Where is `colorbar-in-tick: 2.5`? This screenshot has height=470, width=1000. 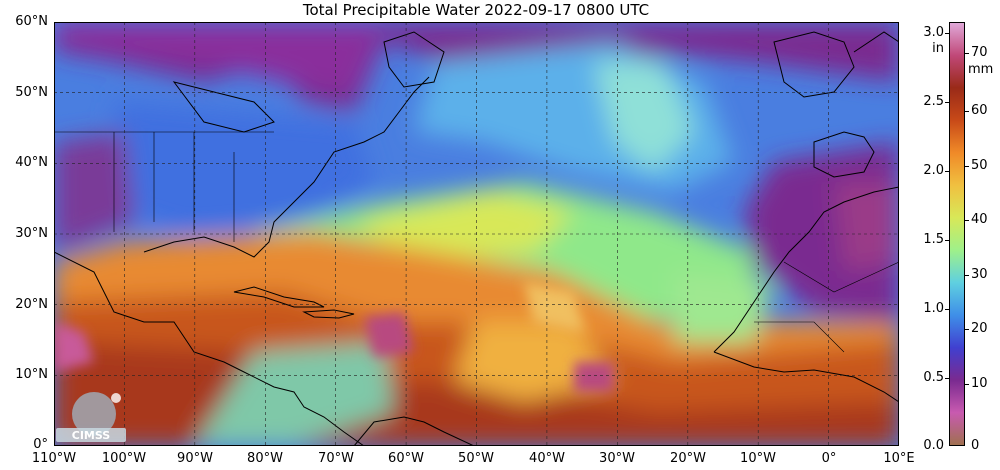
colorbar-in-tick: 2.5 is located at coordinates (933, 101).